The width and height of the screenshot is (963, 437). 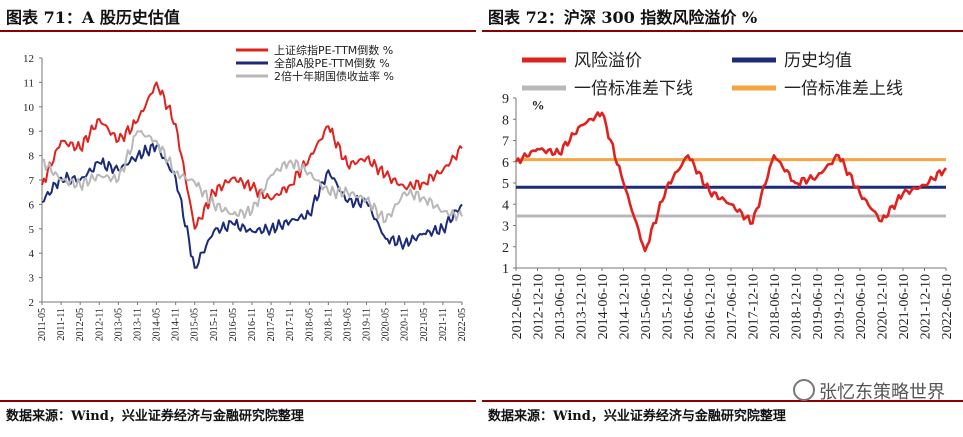 What do you see at coordinates (539, 306) in the screenshot?
I see `x-tick-label: 2012-12-10` at bounding box center [539, 306].